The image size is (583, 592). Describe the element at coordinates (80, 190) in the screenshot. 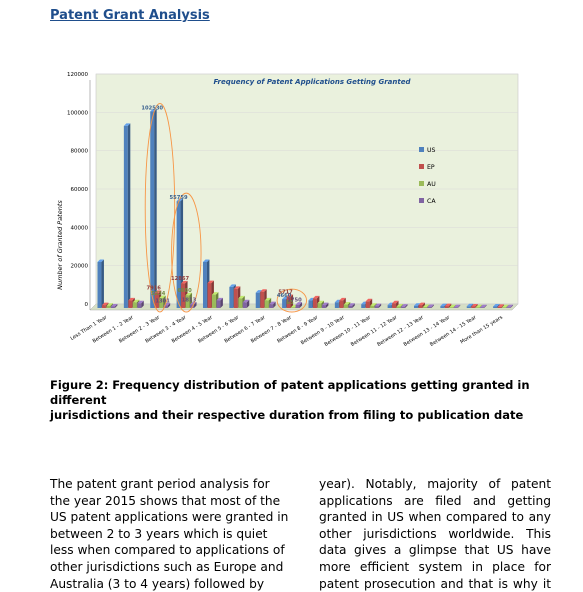

I see `y-tick-label: 60000` at that location.